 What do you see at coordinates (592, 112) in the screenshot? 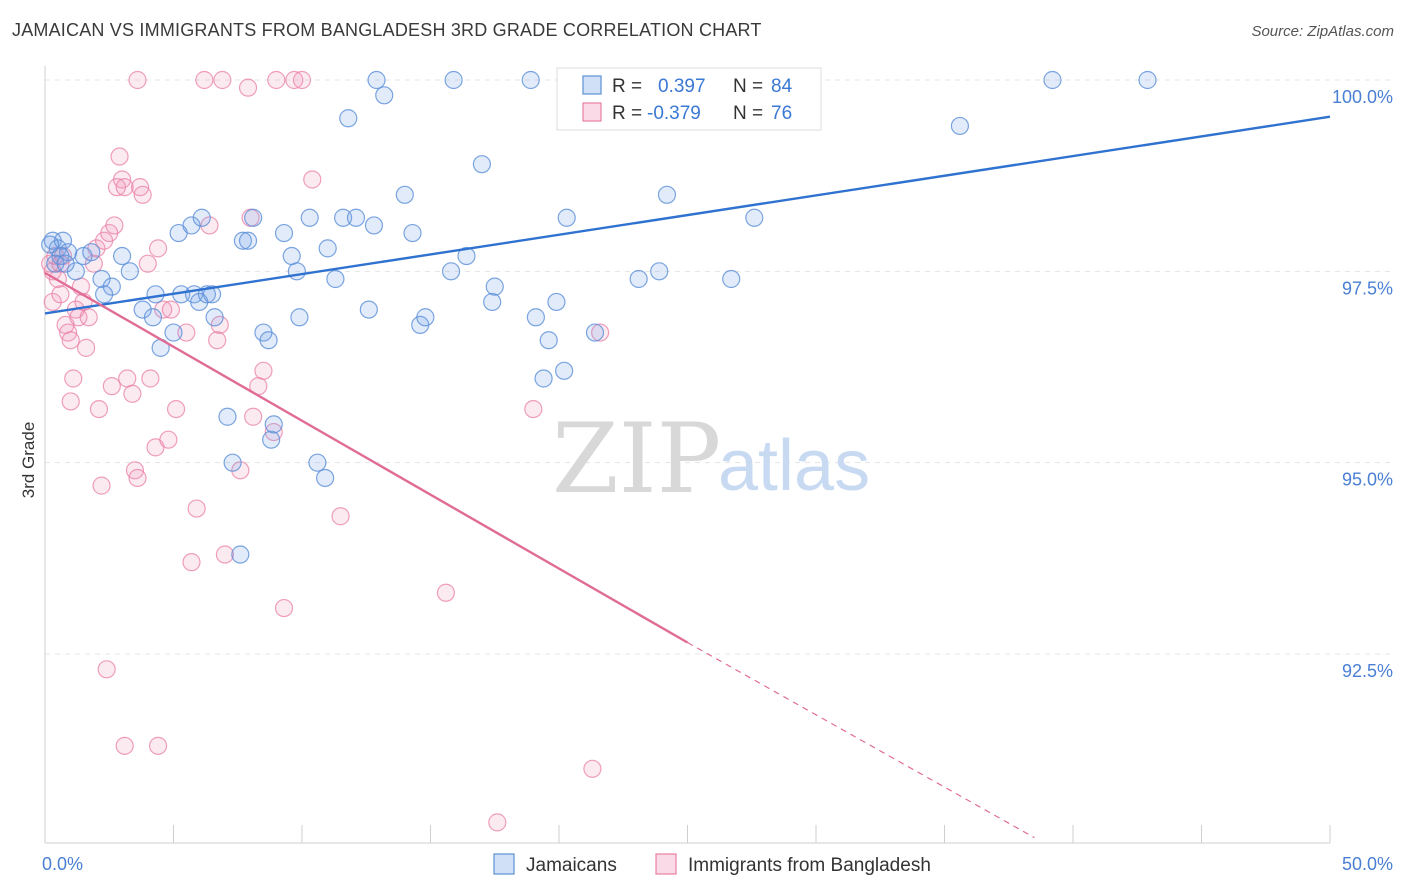
I see `legend-pink-swatch` at bounding box center [592, 112].